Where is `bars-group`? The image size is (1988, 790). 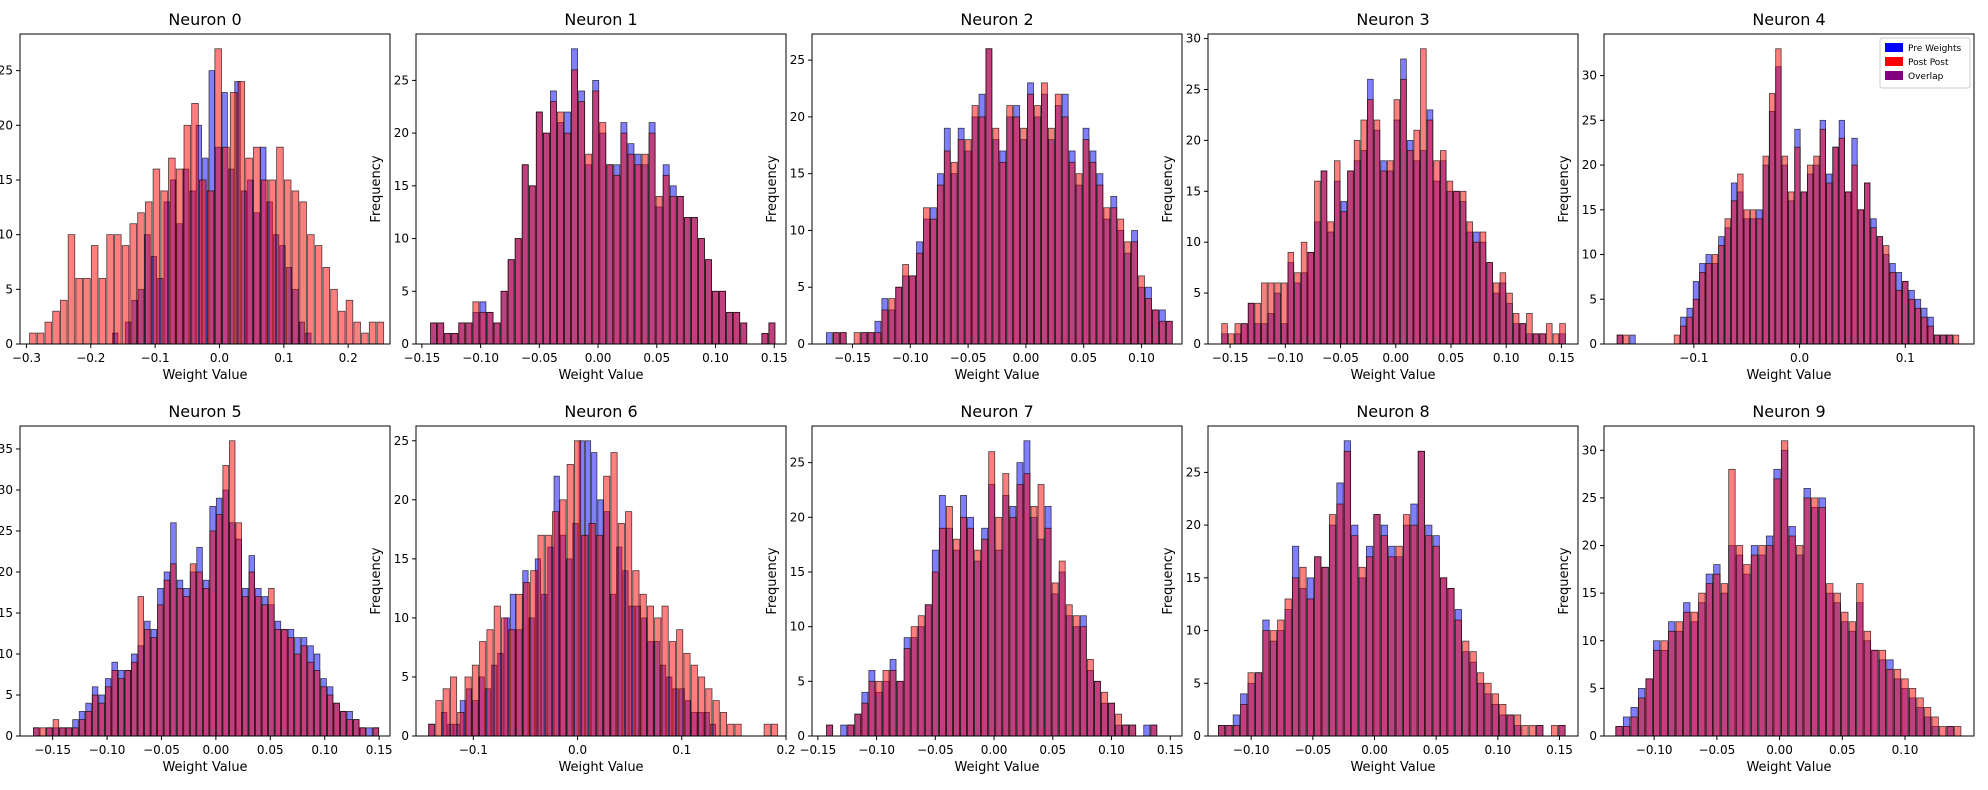 bars-group is located at coordinates (1391, 588).